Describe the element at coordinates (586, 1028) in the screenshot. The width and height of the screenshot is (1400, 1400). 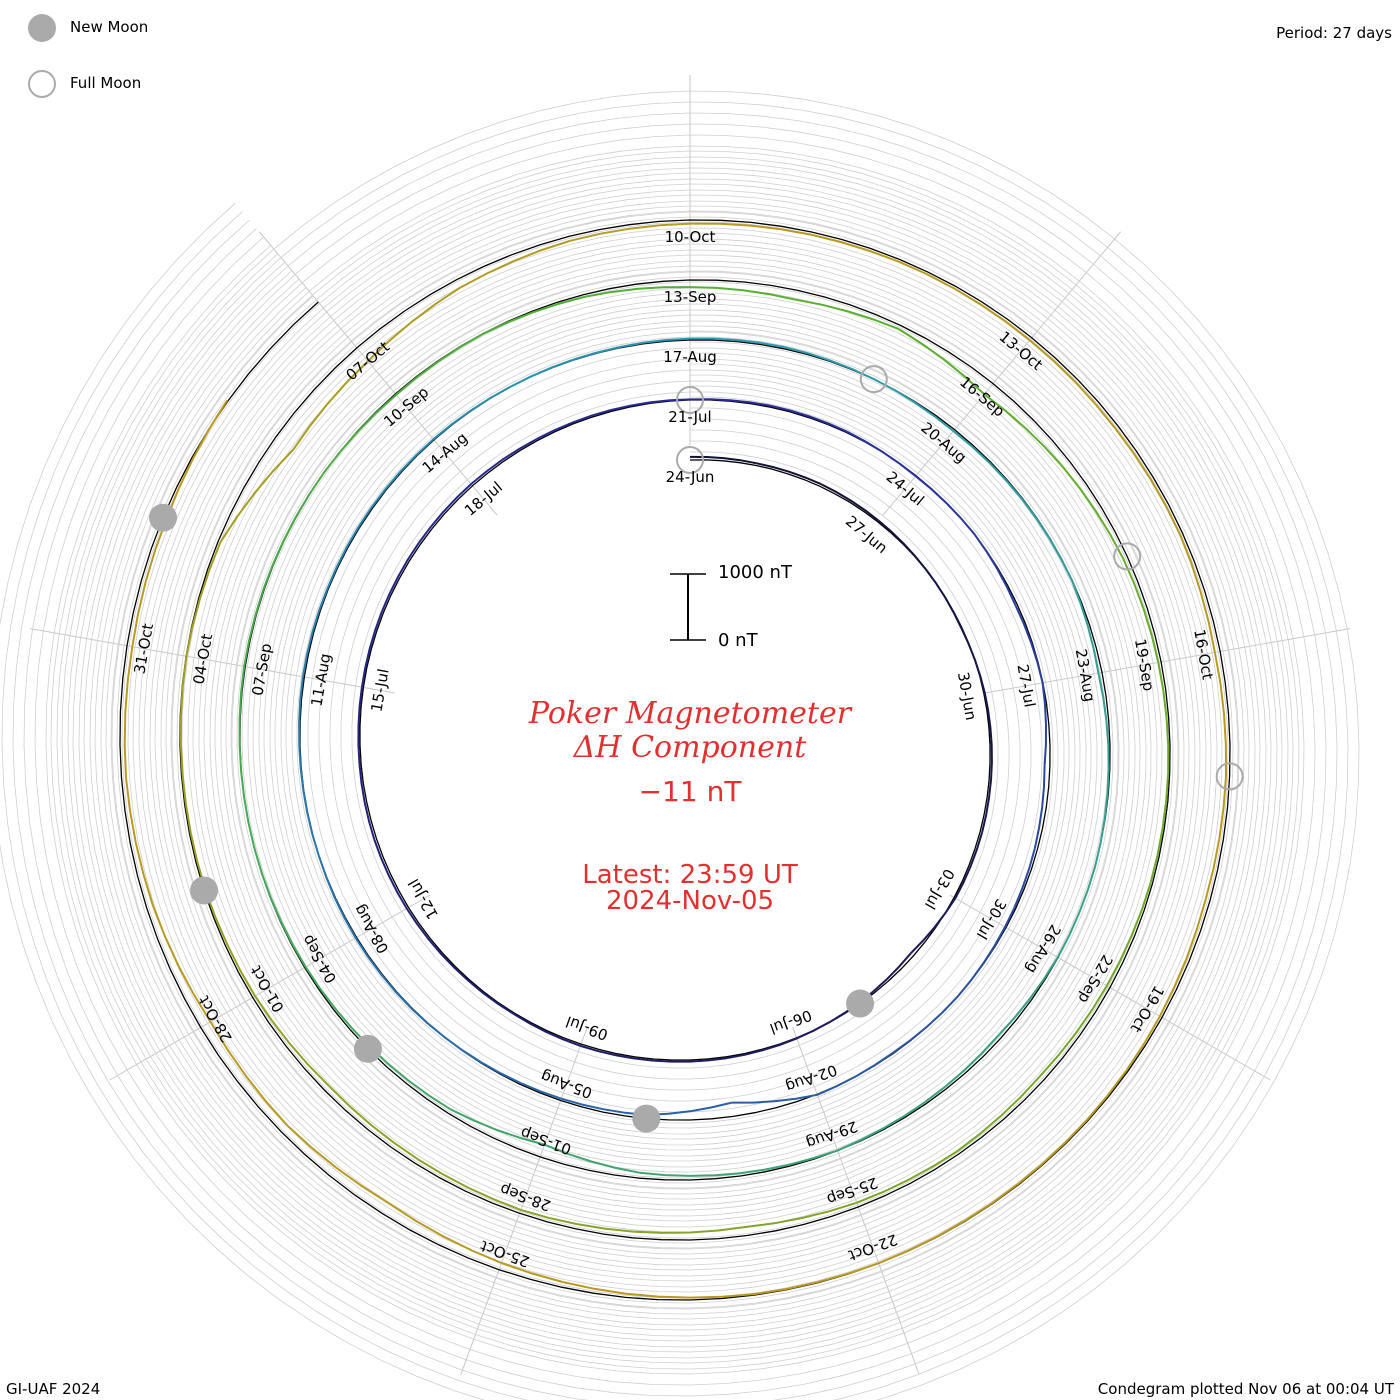
I see `date-label: 09-Jul` at that location.